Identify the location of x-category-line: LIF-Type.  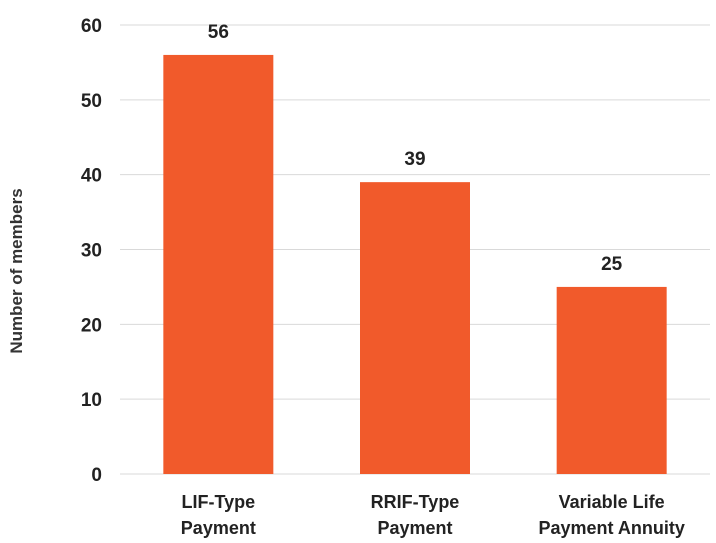
(218, 502).